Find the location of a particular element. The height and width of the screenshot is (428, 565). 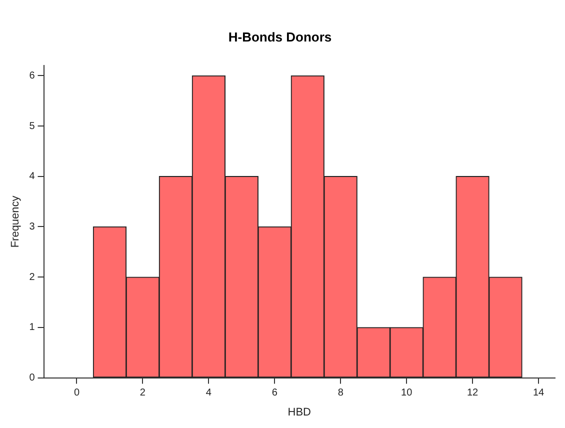

x-tick-label: 4 is located at coordinates (209, 393).